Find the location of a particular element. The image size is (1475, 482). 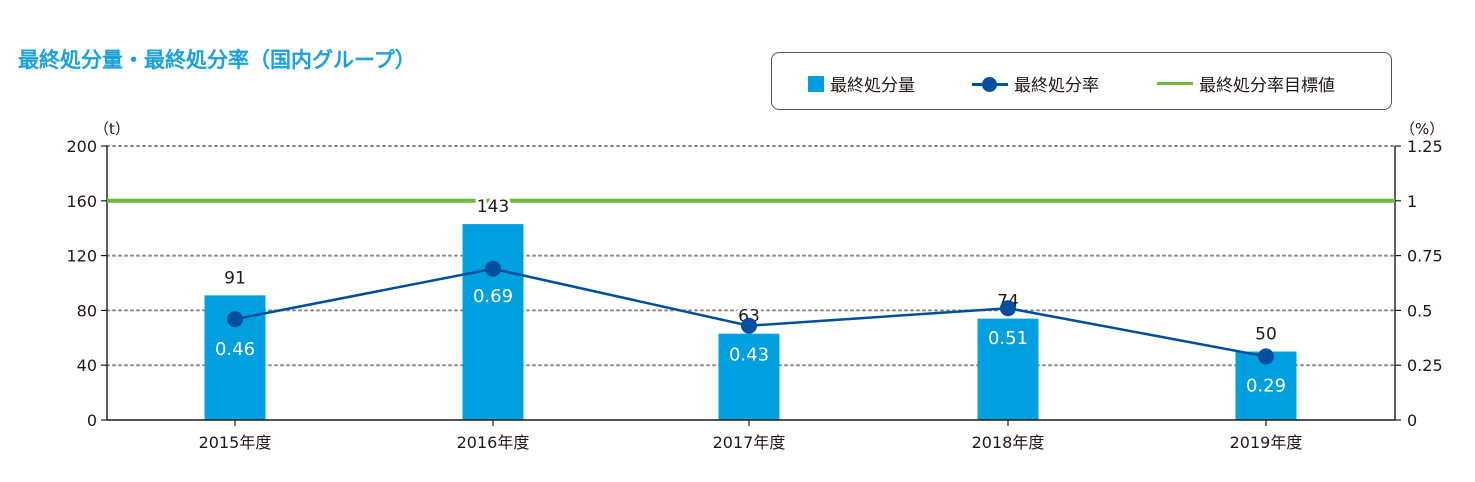

rate-value-label: 0.51 is located at coordinates (1008, 338).